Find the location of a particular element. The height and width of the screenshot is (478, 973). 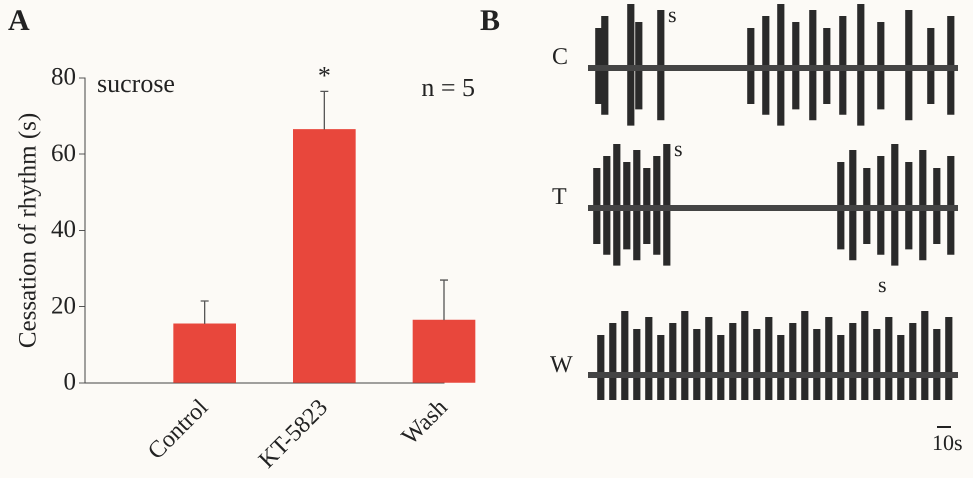

y-axis-title: Cessation of rhythm (s) is located at coordinates (28, 230).